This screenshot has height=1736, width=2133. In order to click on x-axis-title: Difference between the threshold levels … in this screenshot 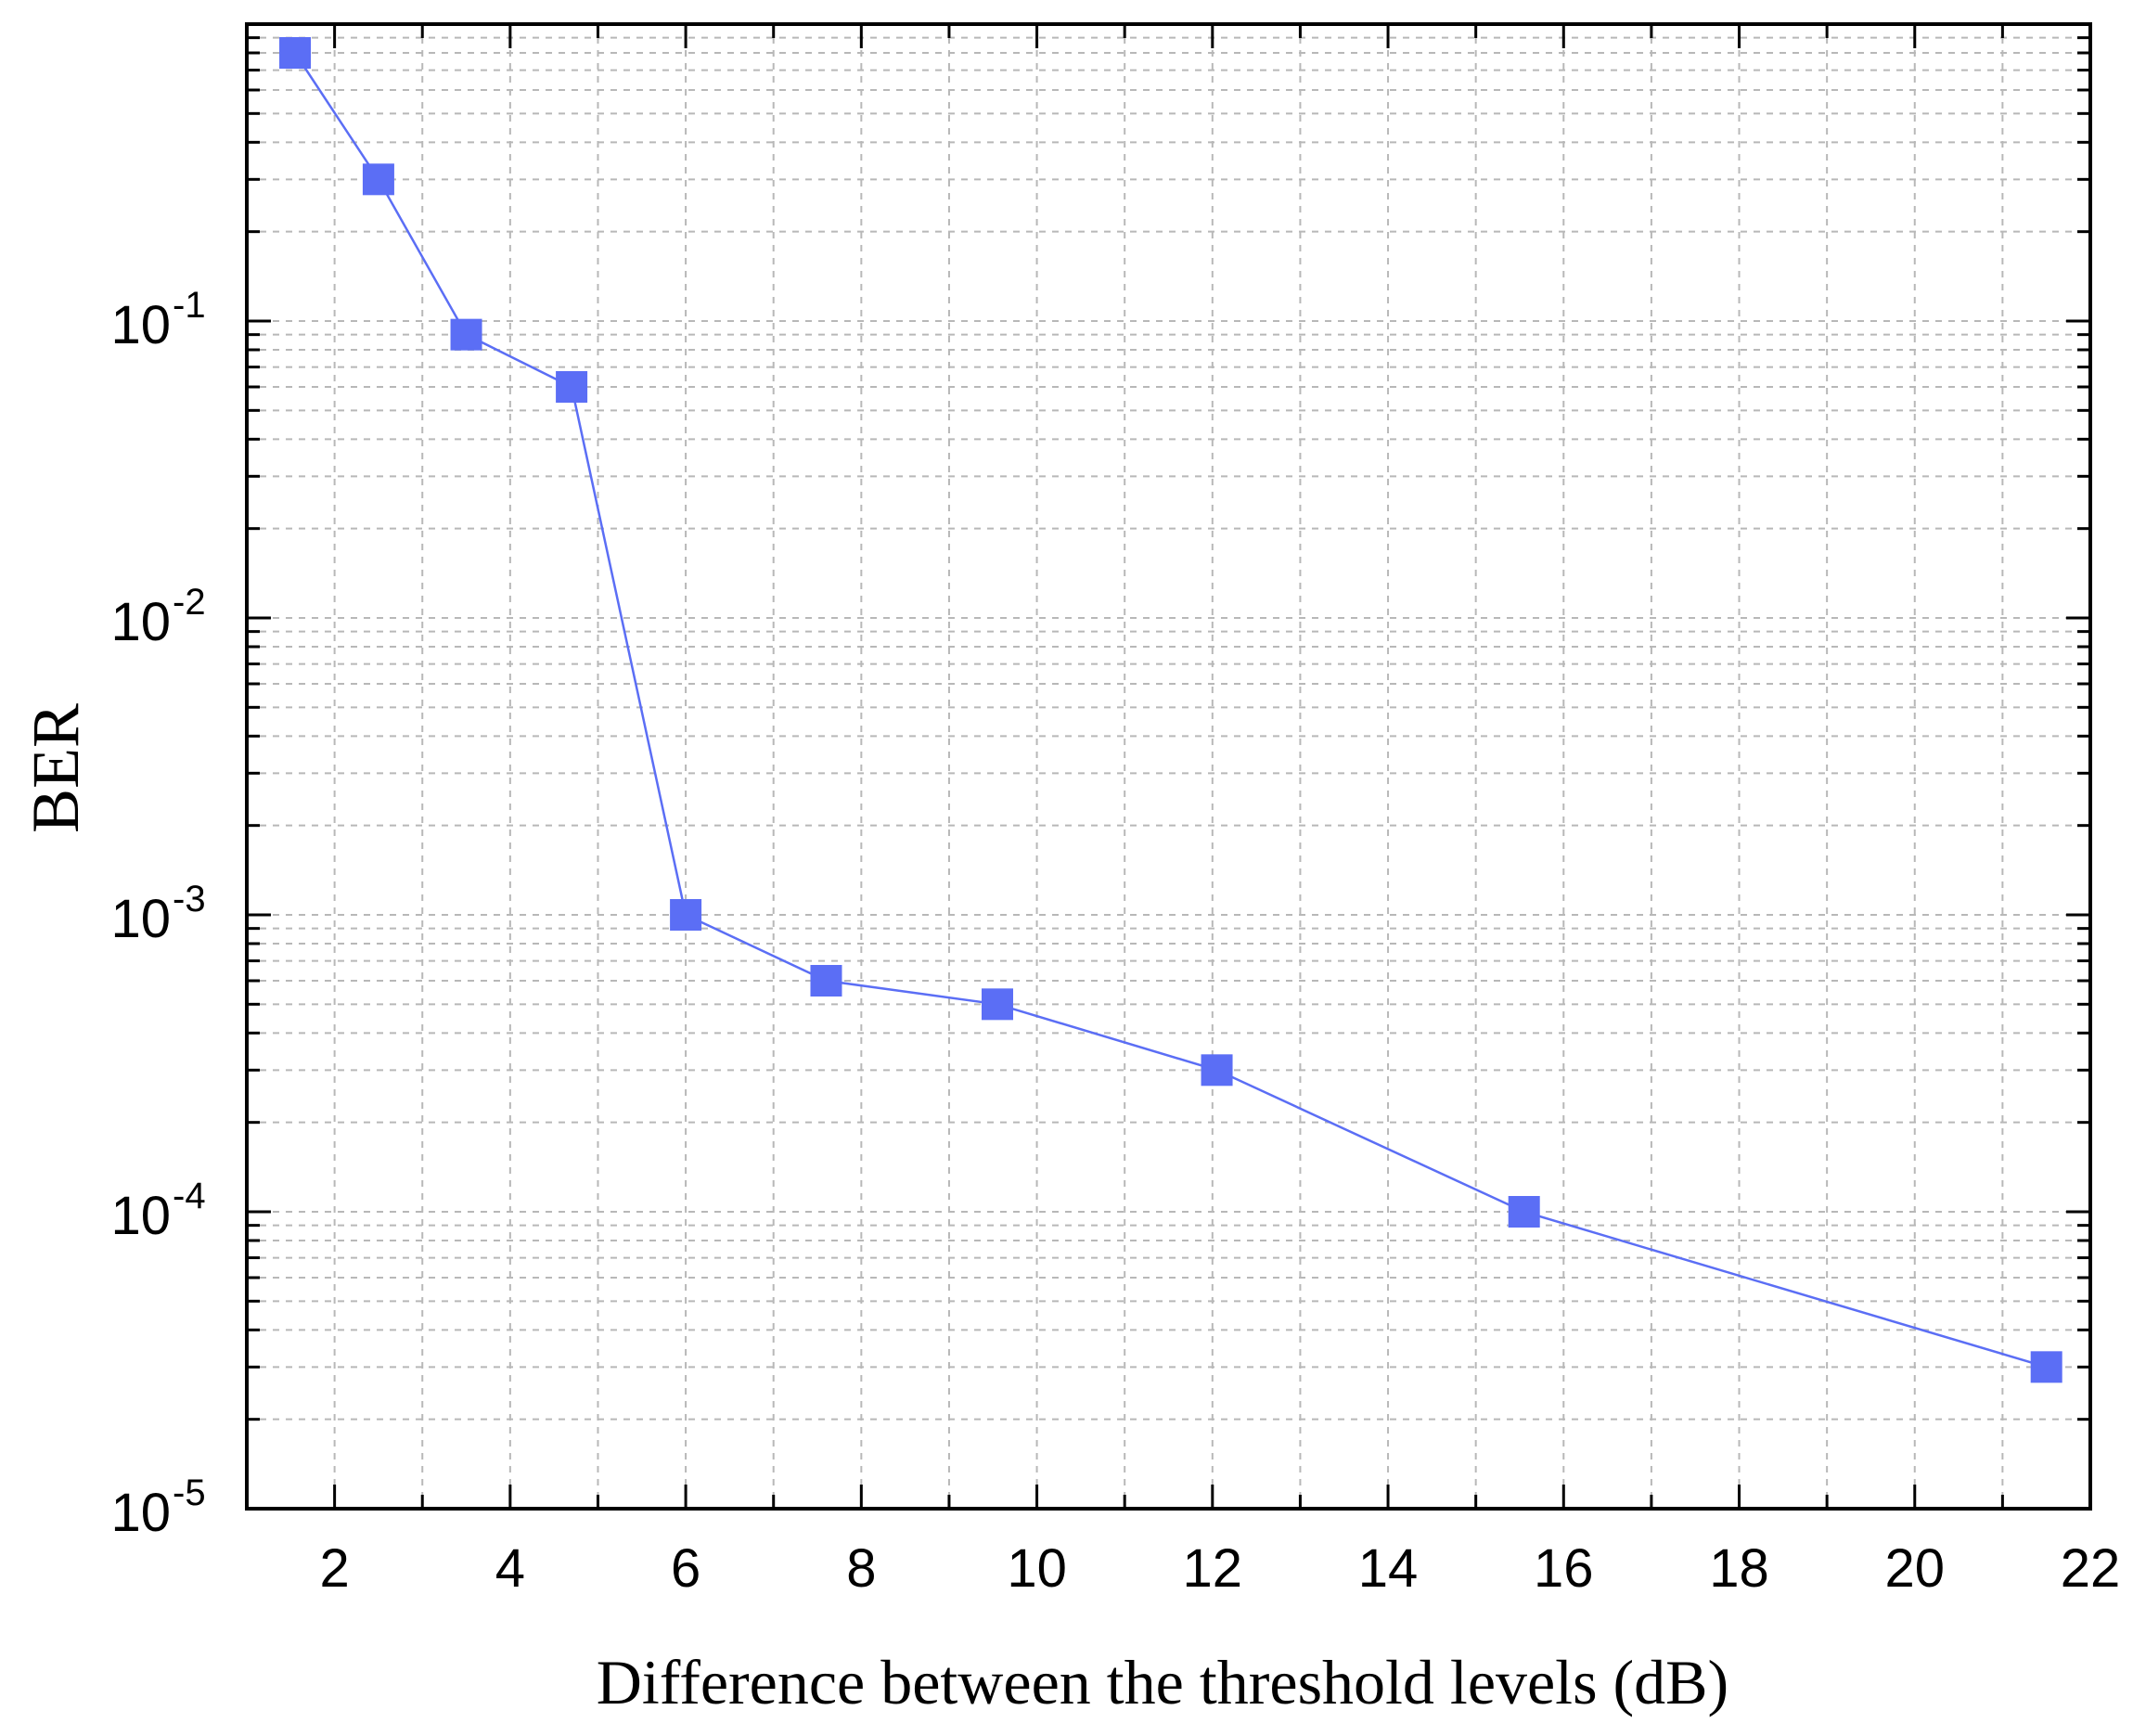, I will do `click(1162, 1682)`.